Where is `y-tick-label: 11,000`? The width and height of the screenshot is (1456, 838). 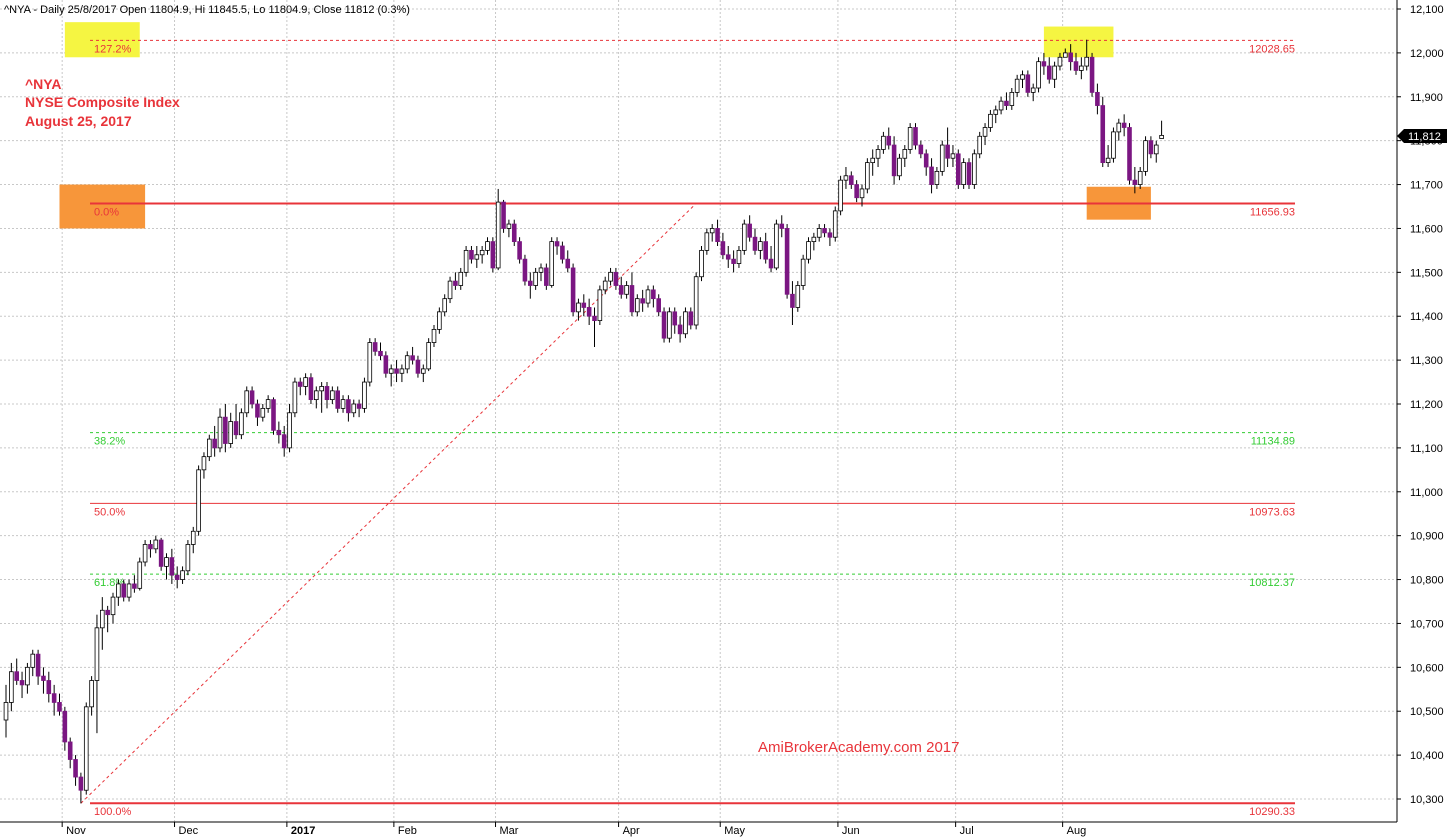
y-tick-label: 11,000 is located at coordinates (1426, 493).